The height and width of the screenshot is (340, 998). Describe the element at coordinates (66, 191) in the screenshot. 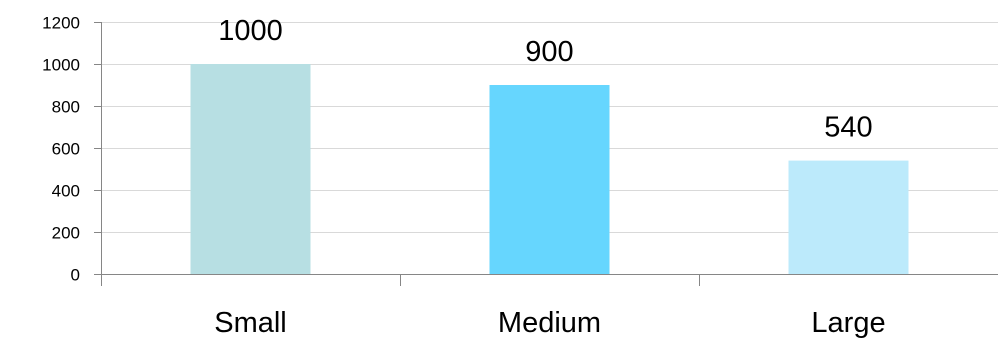

I see `y-tick-label: 400` at that location.